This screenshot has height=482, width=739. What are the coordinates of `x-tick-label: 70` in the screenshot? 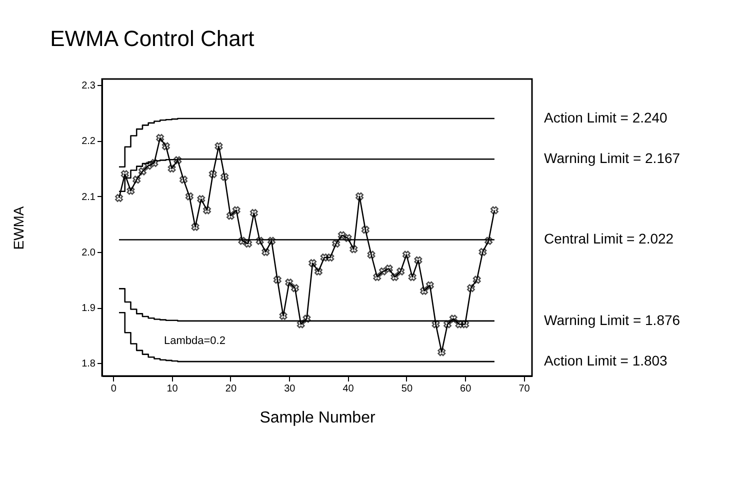 It's located at (524, 389).